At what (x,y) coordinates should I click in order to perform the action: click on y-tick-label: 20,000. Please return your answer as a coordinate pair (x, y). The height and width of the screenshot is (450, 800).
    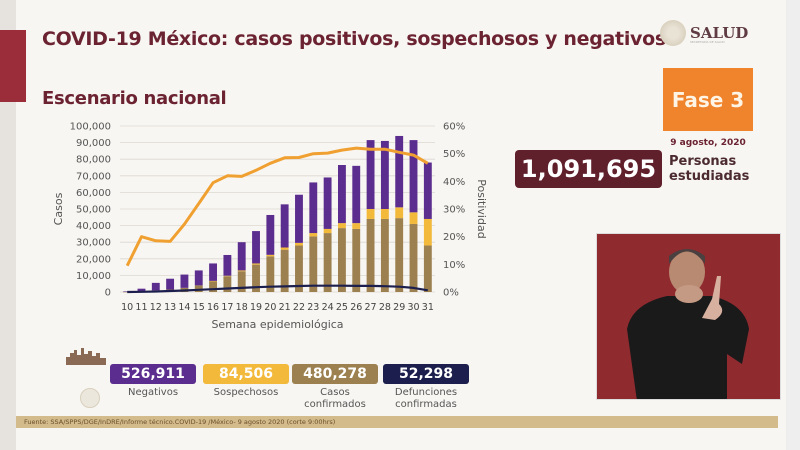
    Looking at the image, I should click on (93, 259).